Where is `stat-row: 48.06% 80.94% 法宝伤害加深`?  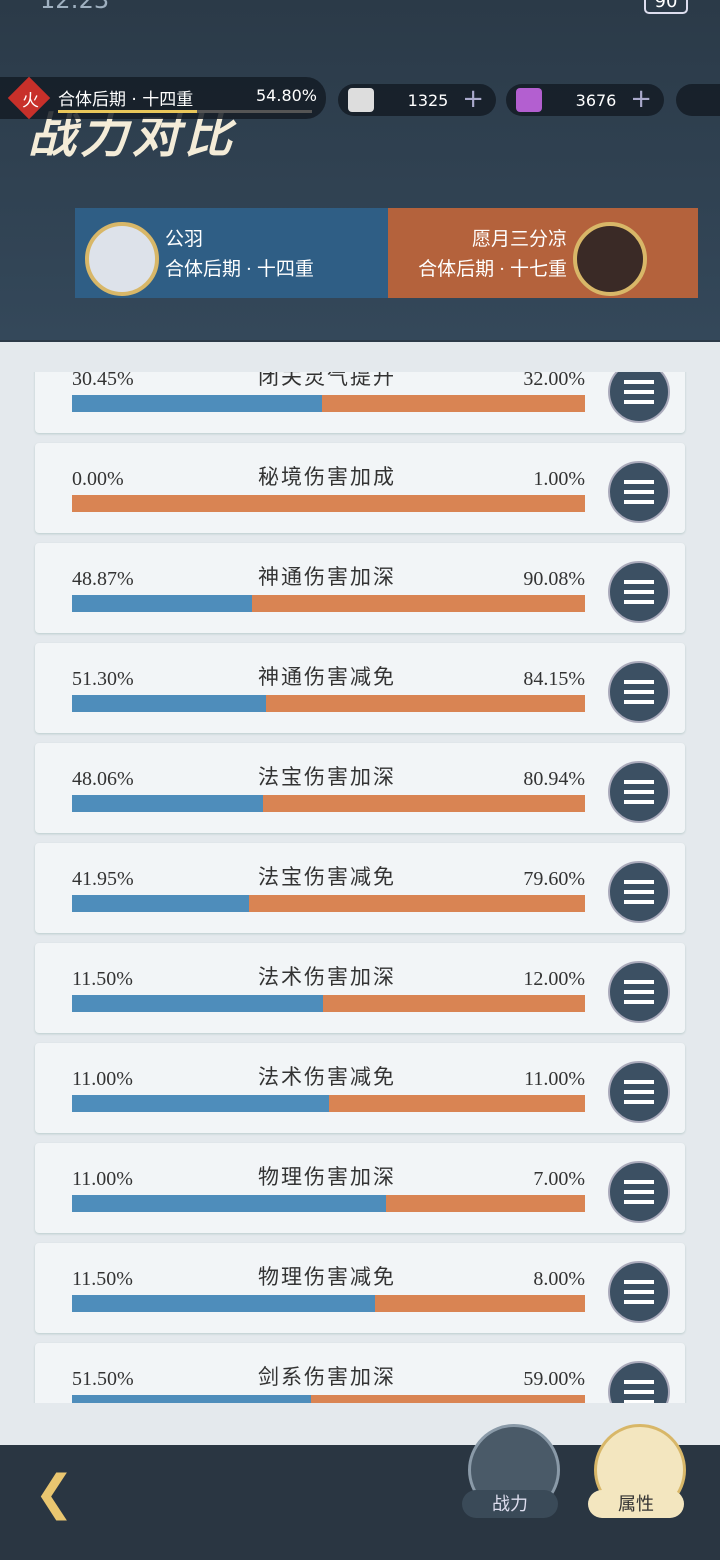 stat-row: 48.06% 80.94% 法宝伤害加深 is located at coordinates (360, 788).